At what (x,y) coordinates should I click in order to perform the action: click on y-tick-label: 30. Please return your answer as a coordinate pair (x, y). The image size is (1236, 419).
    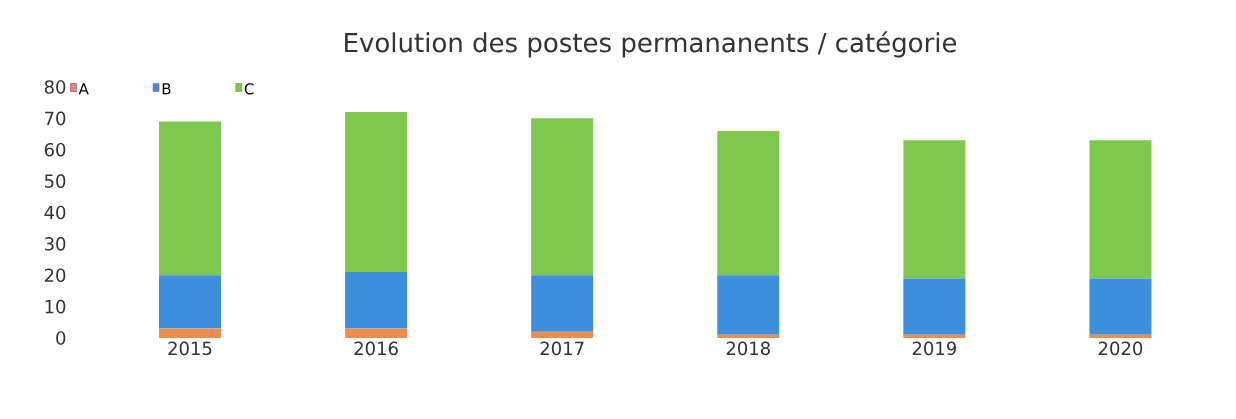
    Looking at the image, I should click on (55, 244).